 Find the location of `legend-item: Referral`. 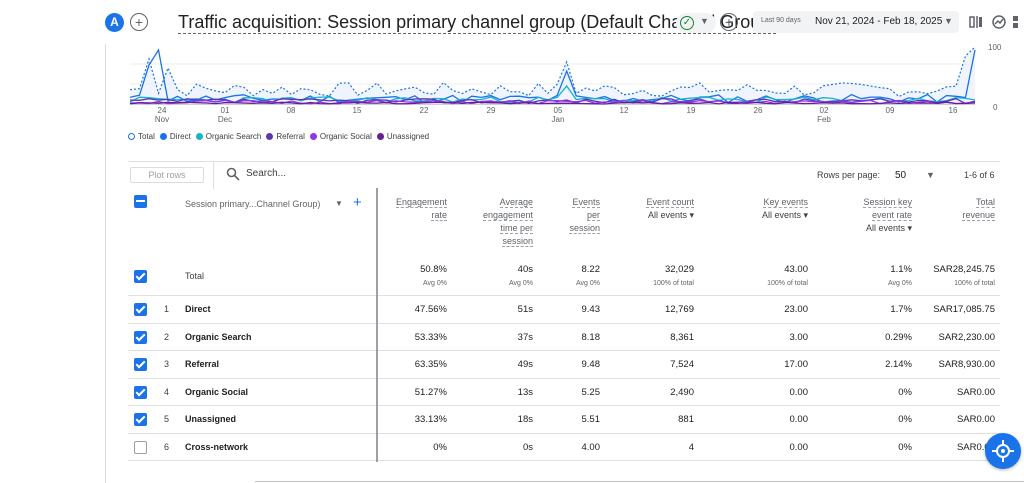

legend-item: Referral is located at coordinates (285, 136).